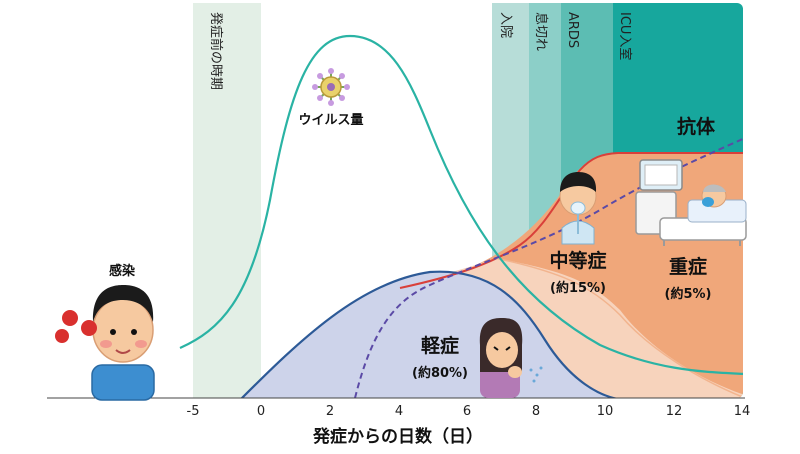  What do you see at coordinates (330, 120) in the screenshot?
I see `viral-load-label: ウイルス量` at bounding box center [330, 120].